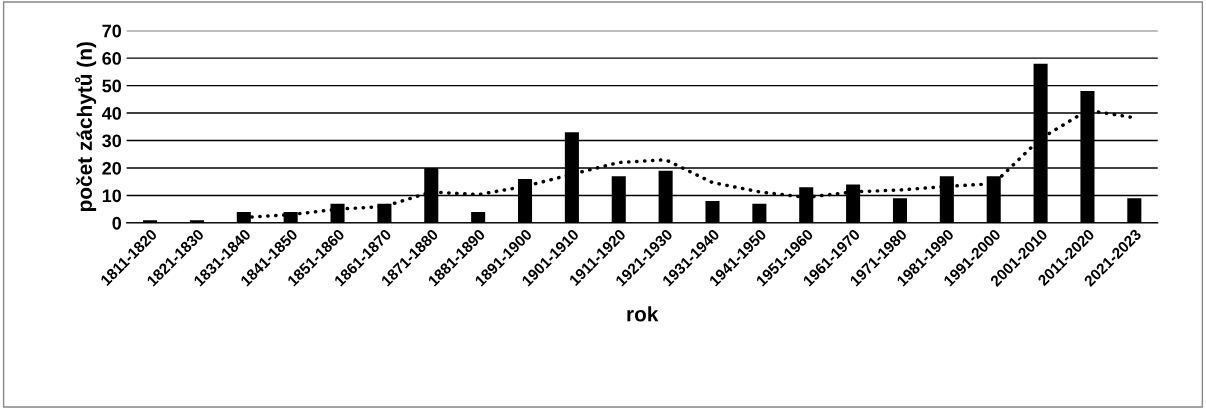  Describe the element at coordinates (112, 168) in the screenshot. I see `y-tick-label: 20` at that location.